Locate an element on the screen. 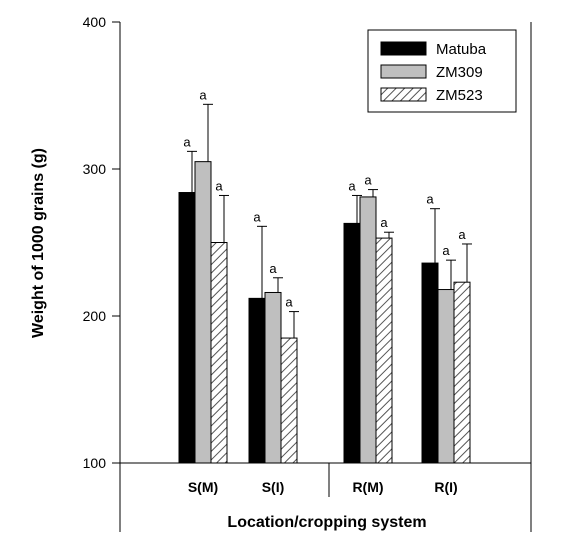  category-label: R(M) is located at coordinates (367, 487).